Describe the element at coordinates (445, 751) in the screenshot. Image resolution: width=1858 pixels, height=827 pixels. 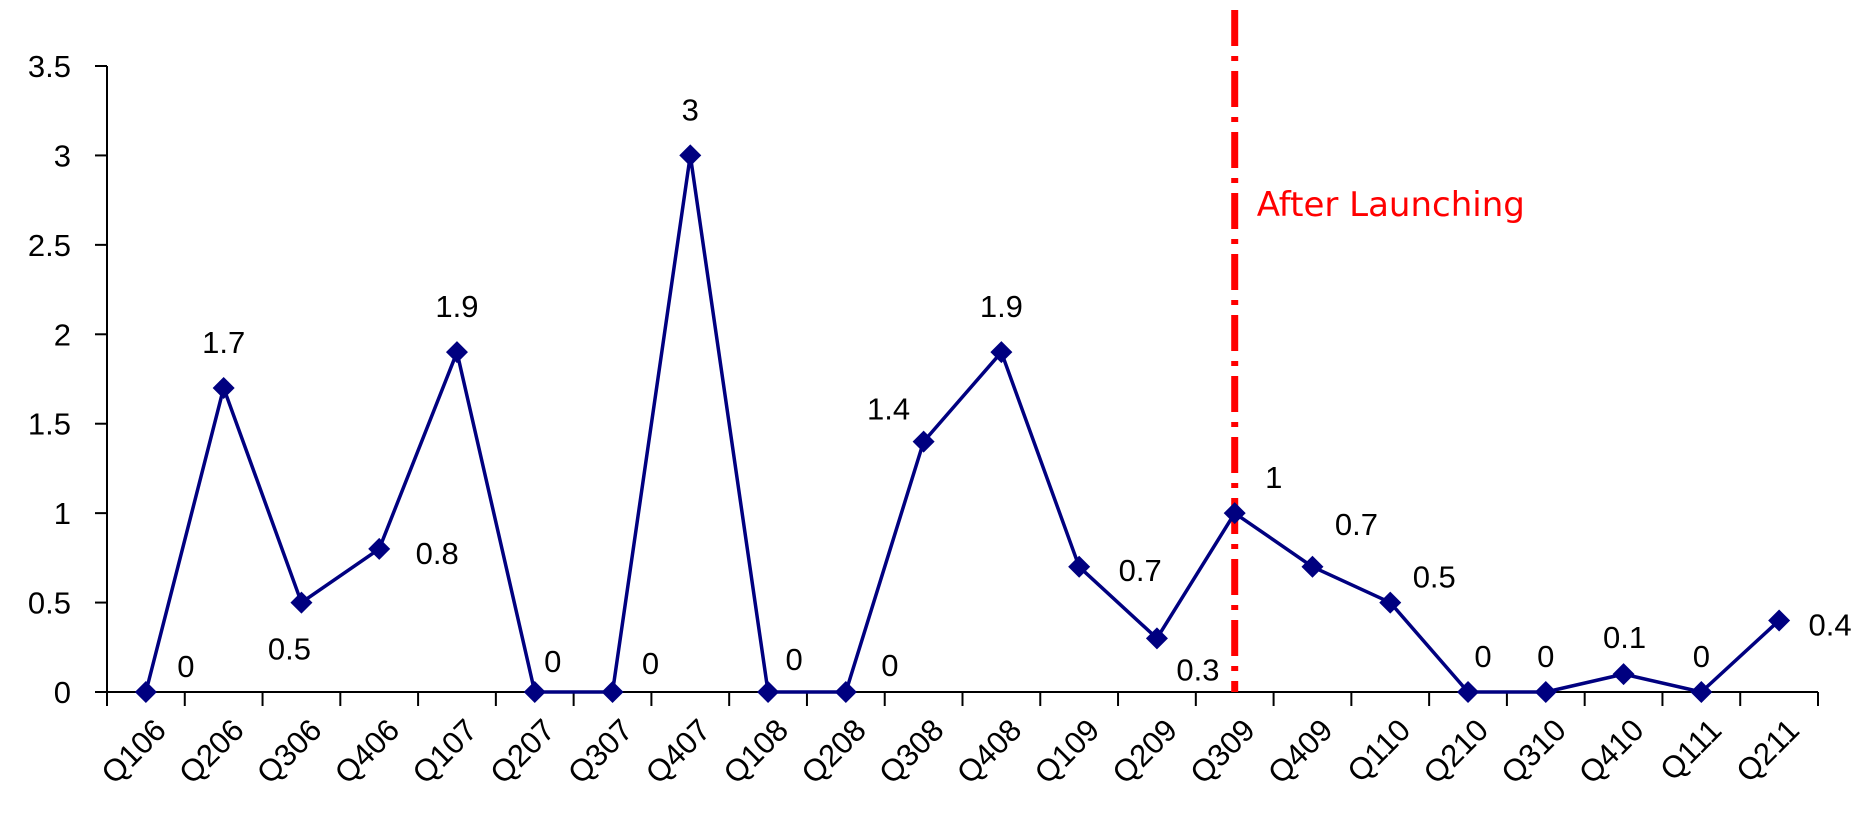
I see `x-tick-label: Q107` at that location.